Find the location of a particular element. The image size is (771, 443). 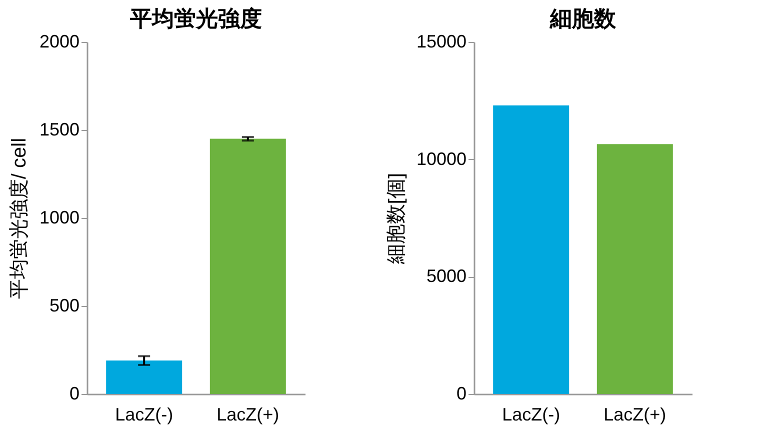

y-tick-label: 500 is located at coordinates (64, 306).